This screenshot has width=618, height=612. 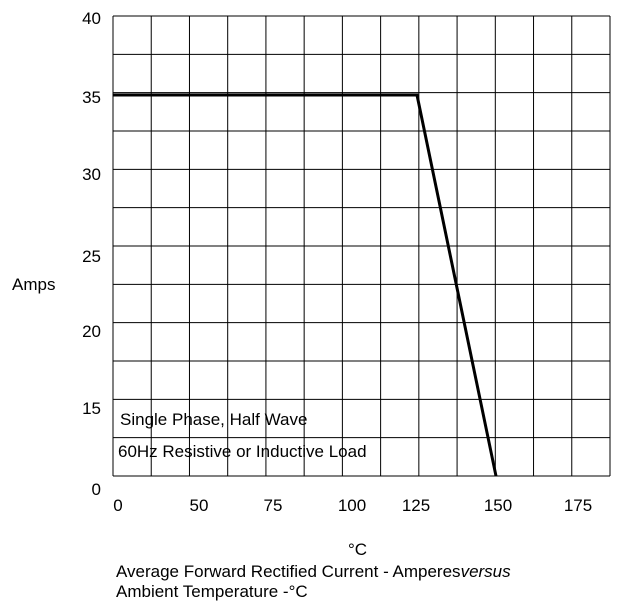 What do you see at coordinates (117, 505) in the screenshot?
I see `x-tick-label: 0` at bounding box center [117, 505].